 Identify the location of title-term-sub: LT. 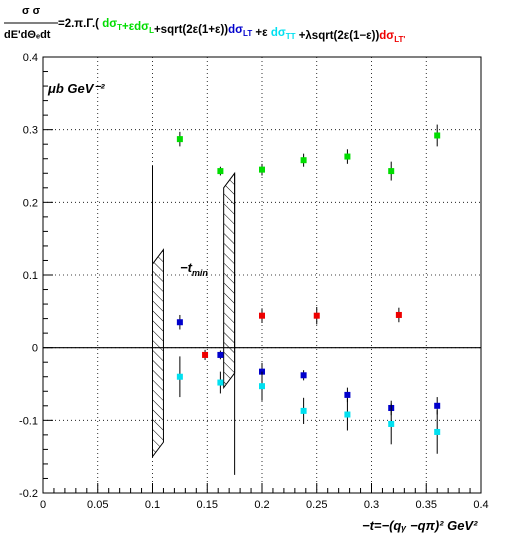
(247, 33).